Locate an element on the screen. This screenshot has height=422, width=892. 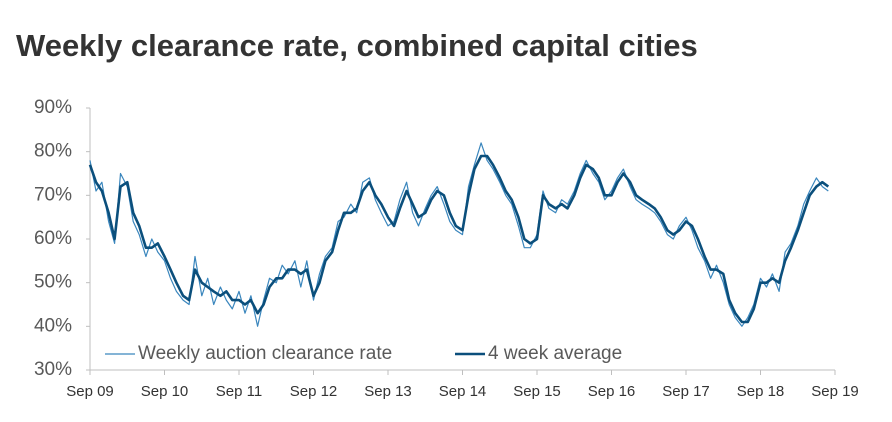
x-tick-label: Sep 10 is located at coordinates (165, 391).